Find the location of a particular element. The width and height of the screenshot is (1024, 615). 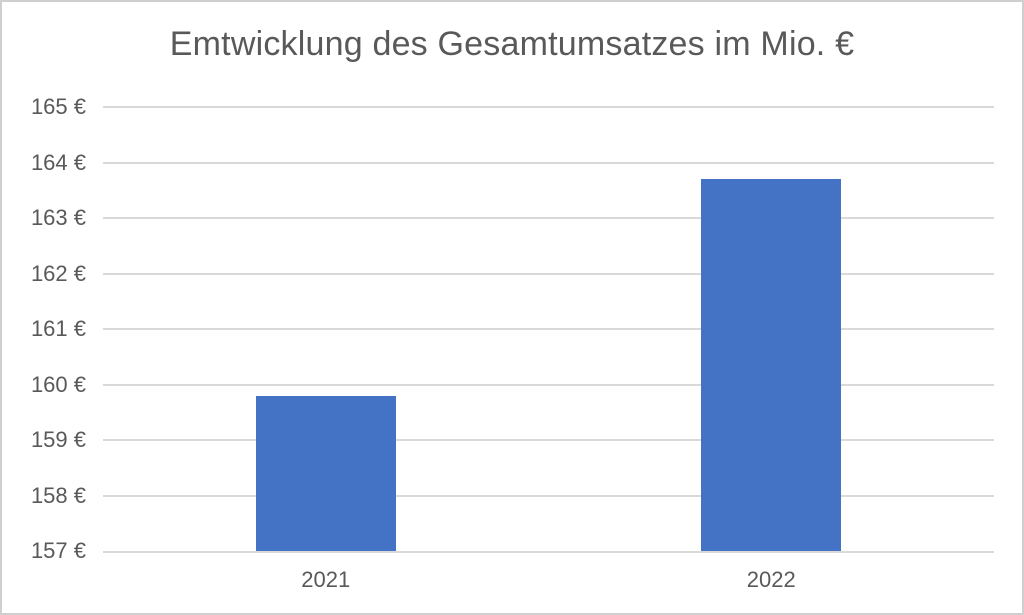

y-axis-tick-label: 163 € is located at coordinates (58, 217).